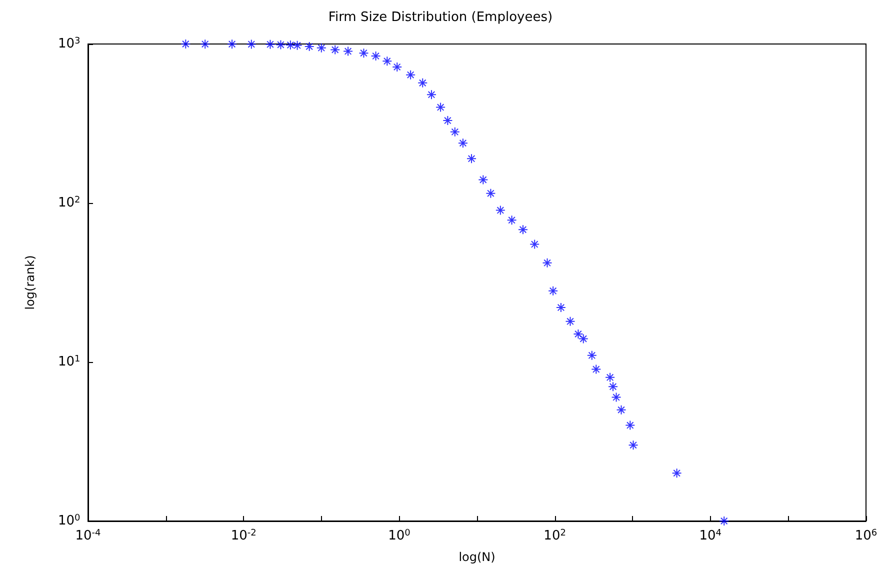 The image size is (881, 576). I want to click on y-axis-title: log(rank), so click(30, 282).